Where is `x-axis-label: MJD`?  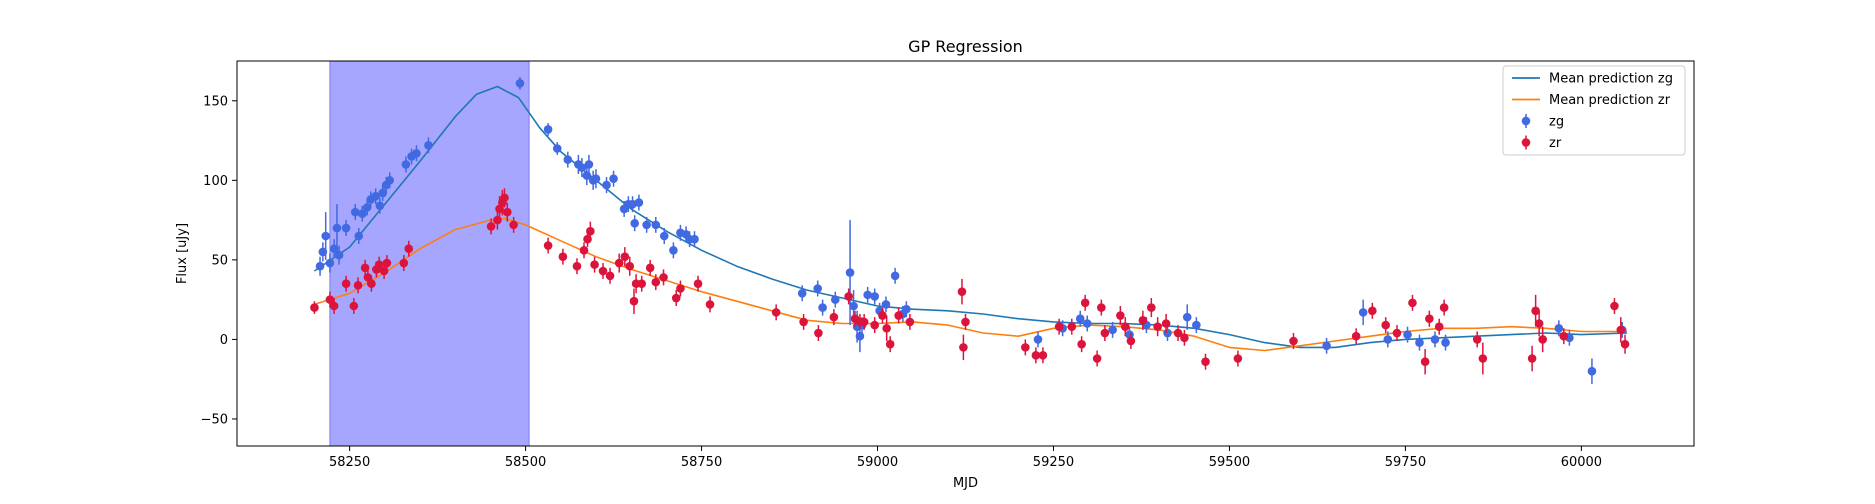
x-axis-label: MJD is located at coordinates (965, 483).